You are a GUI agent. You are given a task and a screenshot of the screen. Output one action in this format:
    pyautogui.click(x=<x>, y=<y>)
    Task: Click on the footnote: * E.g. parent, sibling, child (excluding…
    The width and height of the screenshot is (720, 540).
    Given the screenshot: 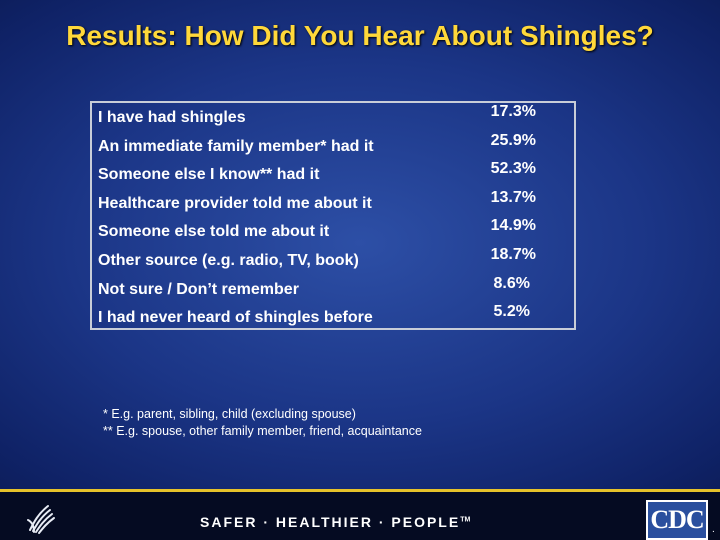 What is the action you would take?
    pyautogui.click(x=229, y=414)
    